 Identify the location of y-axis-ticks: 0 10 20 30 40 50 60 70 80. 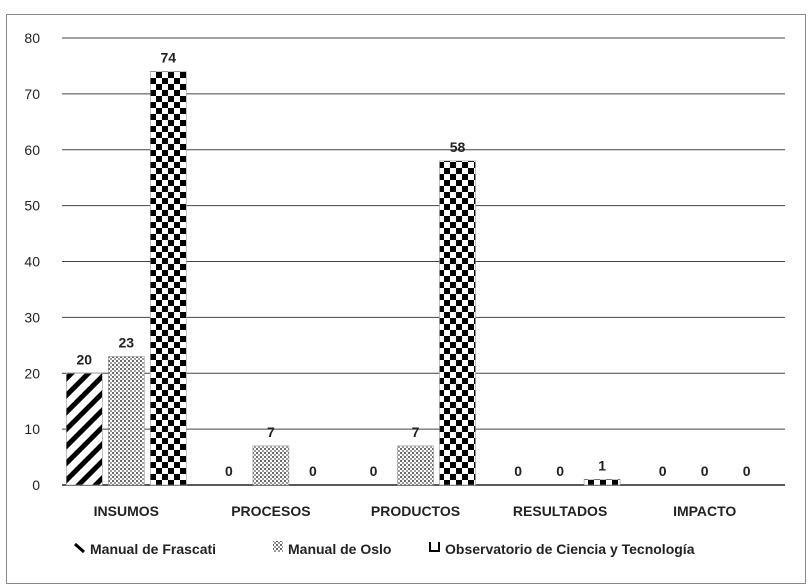
(32, 261).